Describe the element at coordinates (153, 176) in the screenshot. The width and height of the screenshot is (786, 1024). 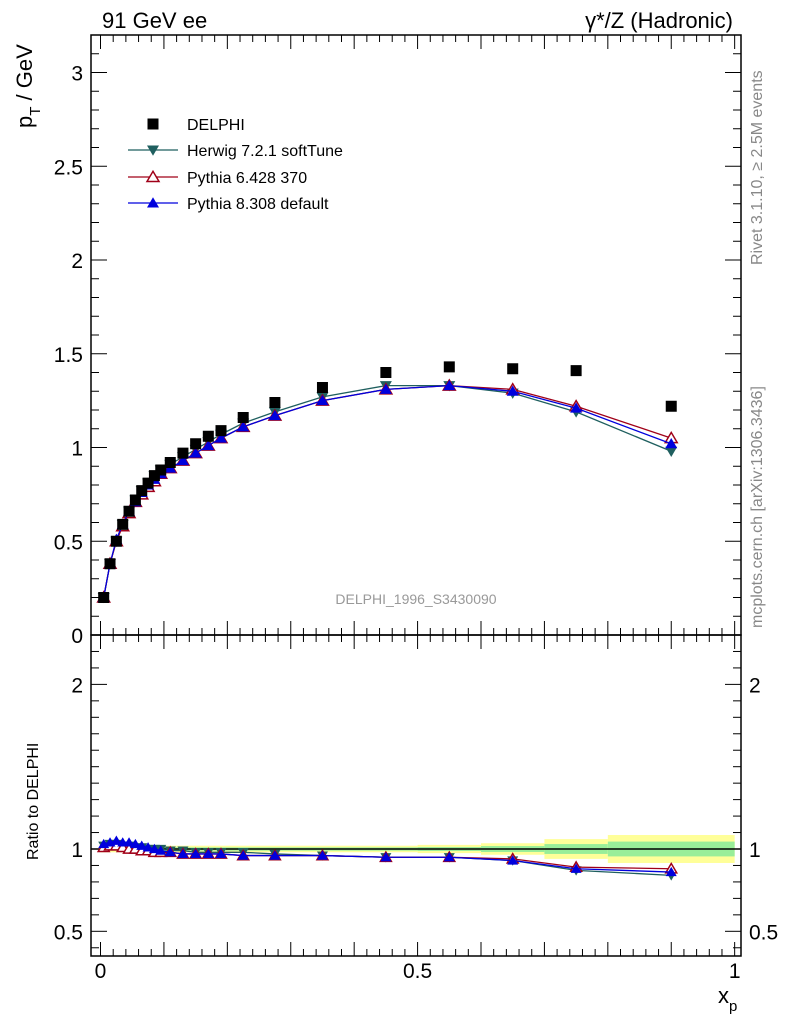
I see `legend-marker-pythia6` at that location.